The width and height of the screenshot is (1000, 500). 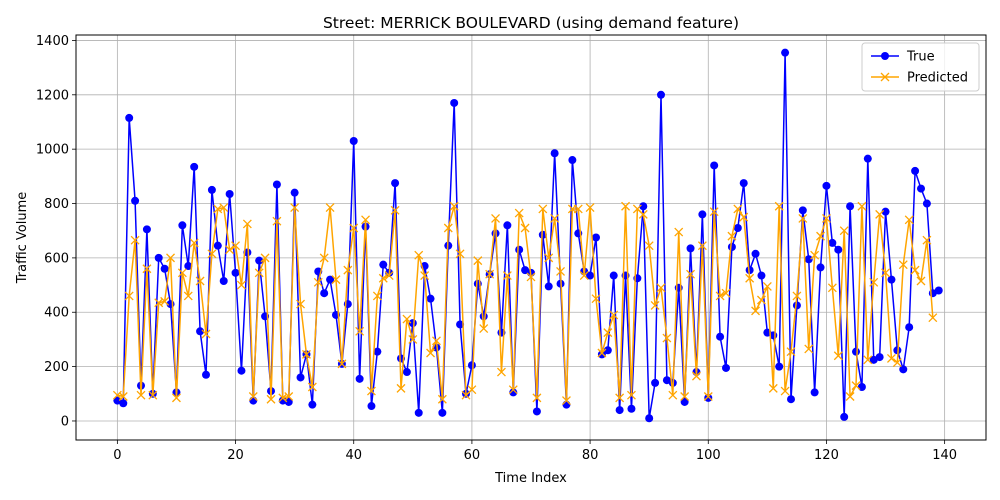 I want to click on y-axis-label: Traffic Volume, so click(x=22, y=238).